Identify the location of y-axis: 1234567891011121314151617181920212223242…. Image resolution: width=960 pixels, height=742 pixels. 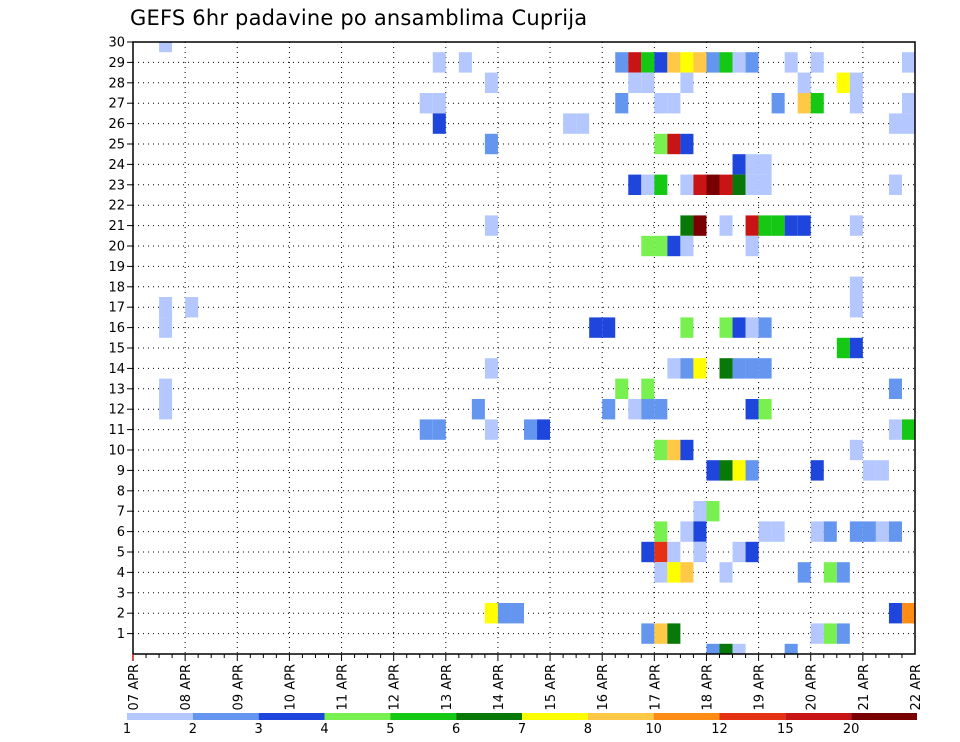
(120, 339).